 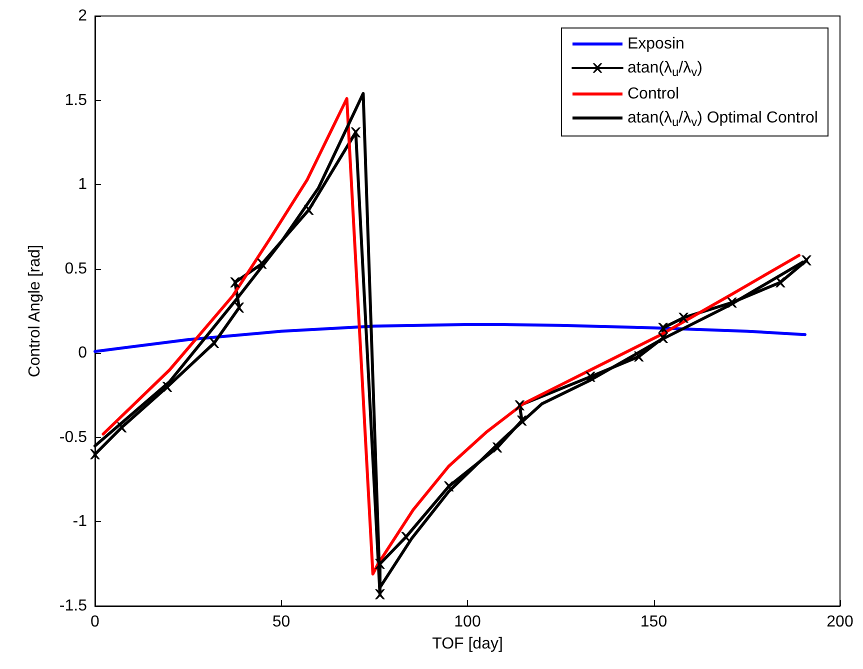 I want to click on x-tick-label: 150, so click(x=654, y=622).